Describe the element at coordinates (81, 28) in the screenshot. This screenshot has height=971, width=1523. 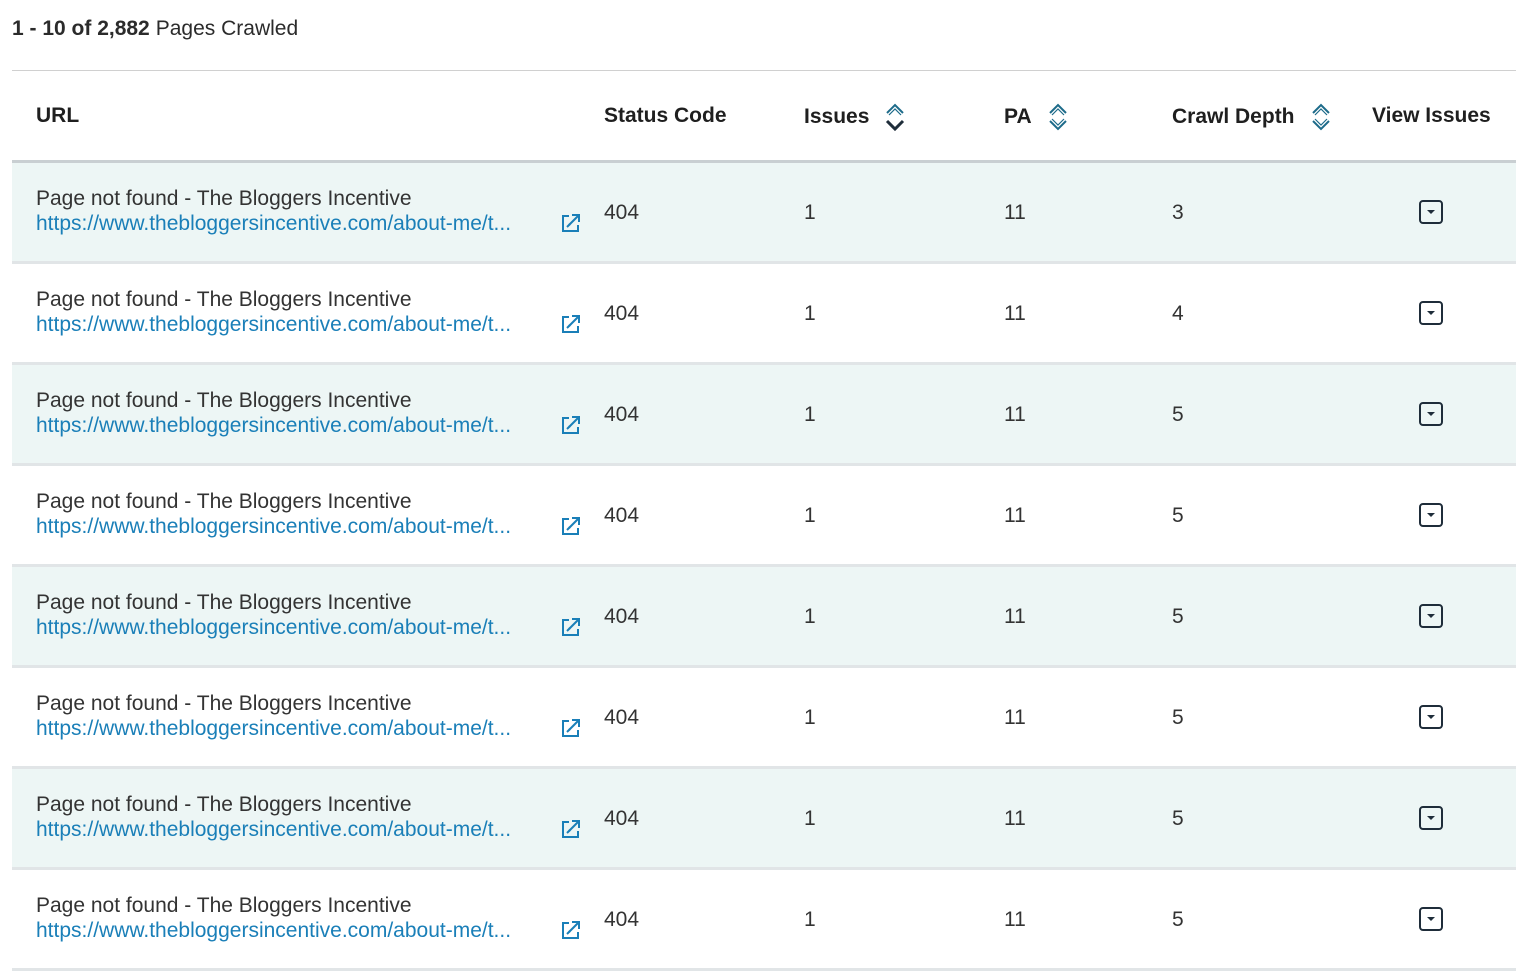
I see `pagination-range: 1 - 10 of 2,882` at that location.